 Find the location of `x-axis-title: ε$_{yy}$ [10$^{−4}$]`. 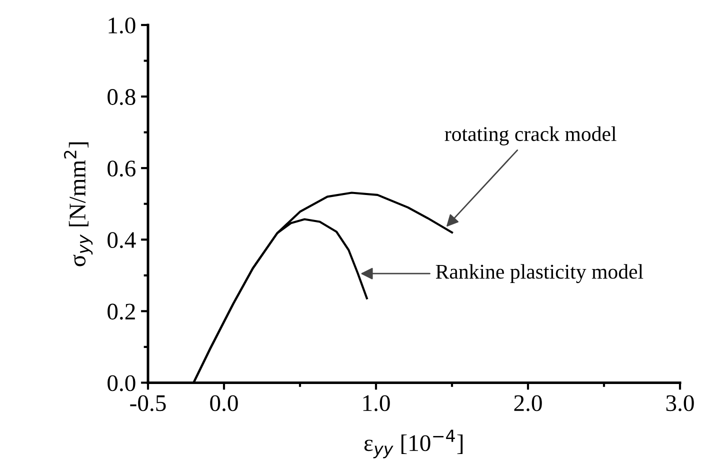

x-axis-title: ε$_{yy}$ [10$^{−4}$] is located at coordinates (413, 444).